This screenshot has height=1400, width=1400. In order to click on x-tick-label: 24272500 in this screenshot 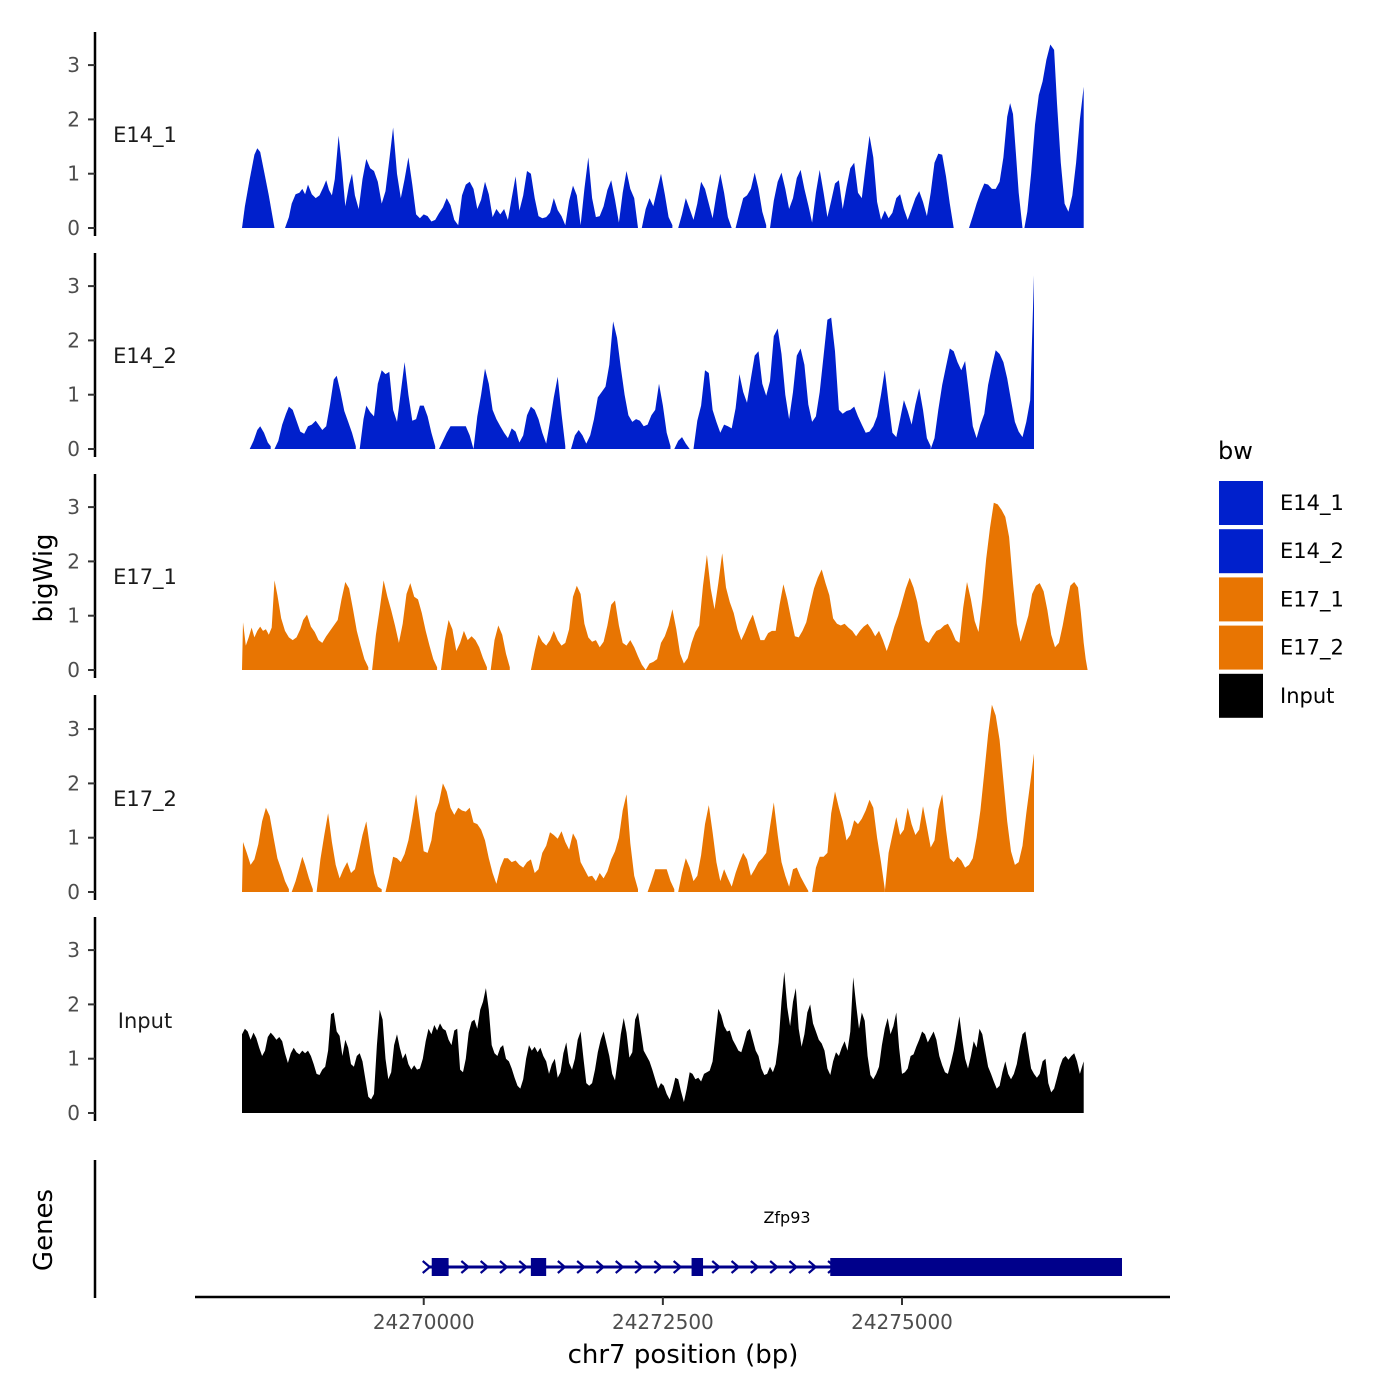, I will do `click(663, 1322)`.